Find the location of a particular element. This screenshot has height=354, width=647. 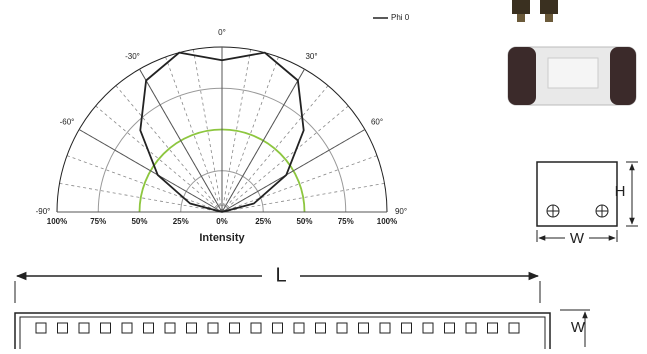

box-width-label: W is located at coordinates (577, 238).